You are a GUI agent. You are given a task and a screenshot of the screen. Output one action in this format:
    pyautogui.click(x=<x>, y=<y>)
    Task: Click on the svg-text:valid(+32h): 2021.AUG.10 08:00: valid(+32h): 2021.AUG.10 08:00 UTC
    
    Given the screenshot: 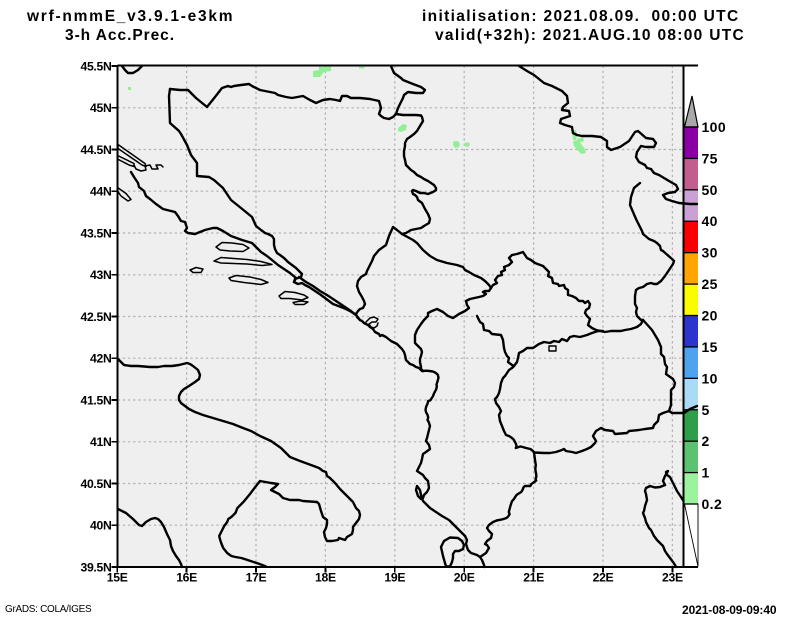 What is the action you would take?
    pyautogui.click(x=590, y=35)
    